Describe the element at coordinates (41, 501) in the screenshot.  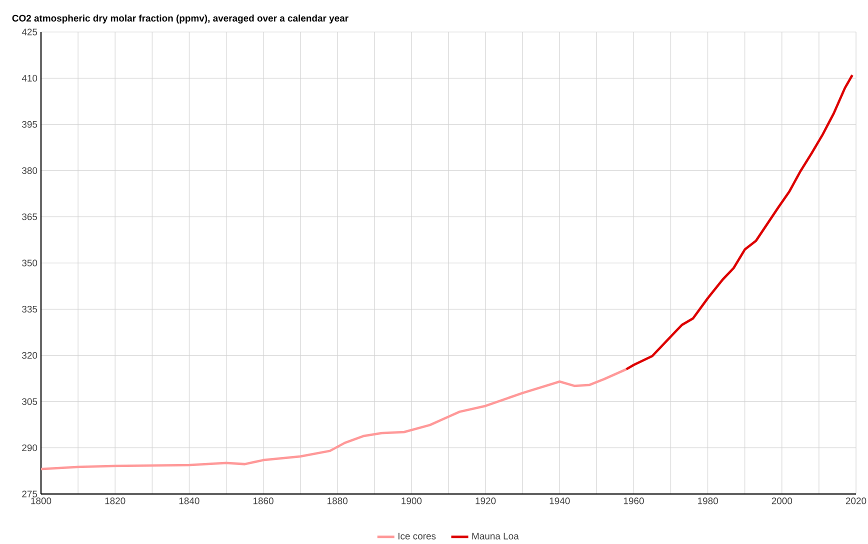
I see `x-tick-label: 1800` at that location.